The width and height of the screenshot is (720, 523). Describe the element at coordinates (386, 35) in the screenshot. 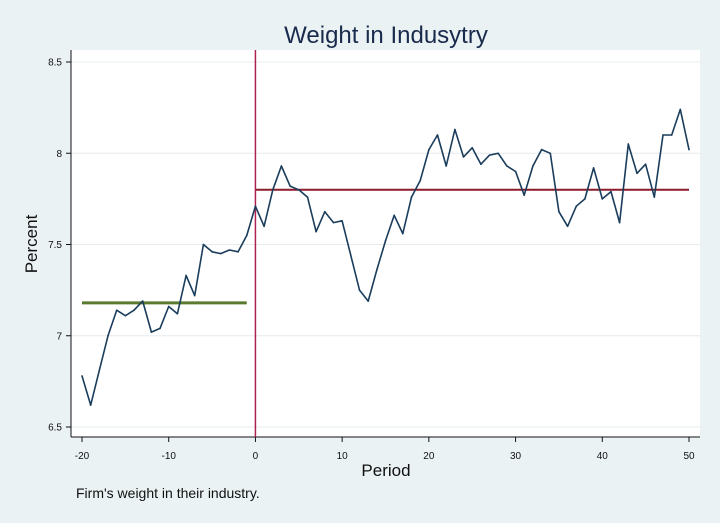

I see `chart-title: Weight in Indusytry` at that location.